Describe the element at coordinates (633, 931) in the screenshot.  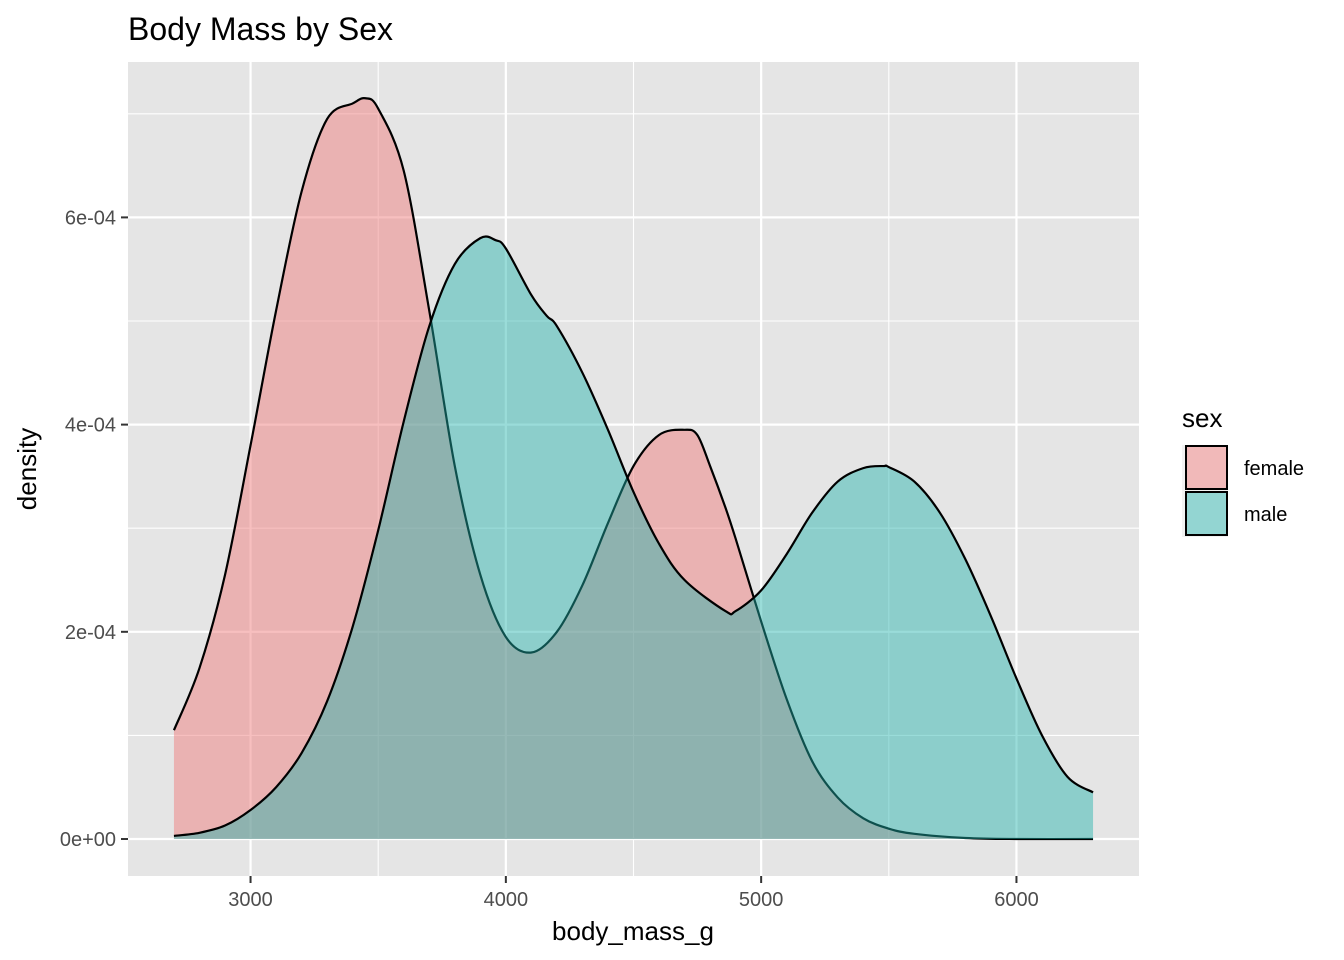
I see `x-axis-title: body_mass_g` at that location.